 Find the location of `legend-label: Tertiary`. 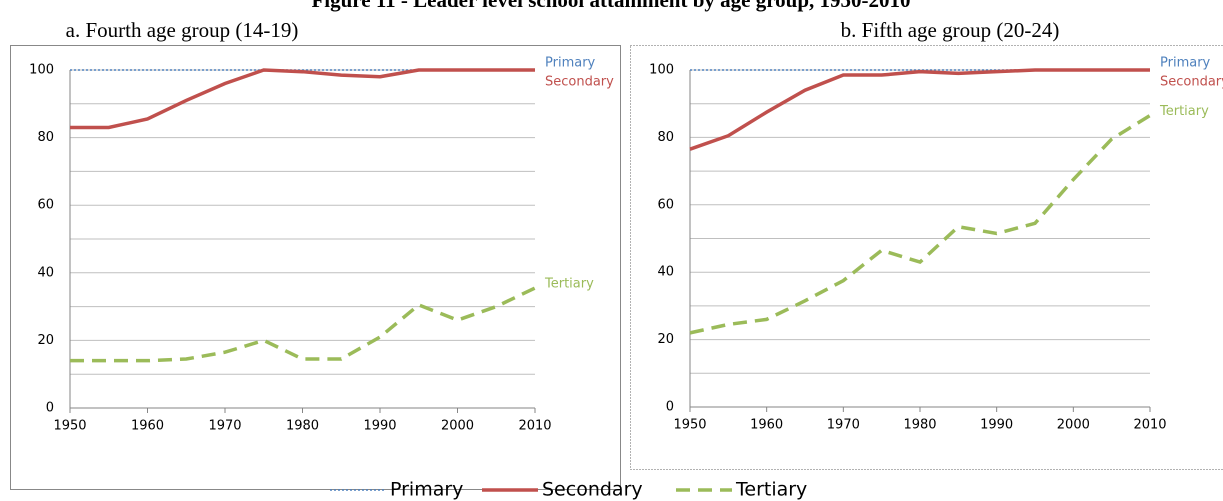

legend-label: Tertiary is located at coordinates (771, 490).